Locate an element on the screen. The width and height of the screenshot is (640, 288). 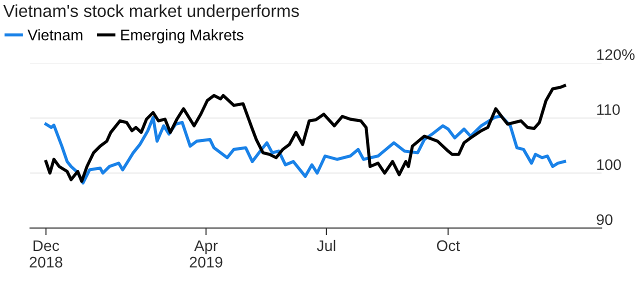
x-tick-label: Dec 2018 is located at coordinates (46, 254).